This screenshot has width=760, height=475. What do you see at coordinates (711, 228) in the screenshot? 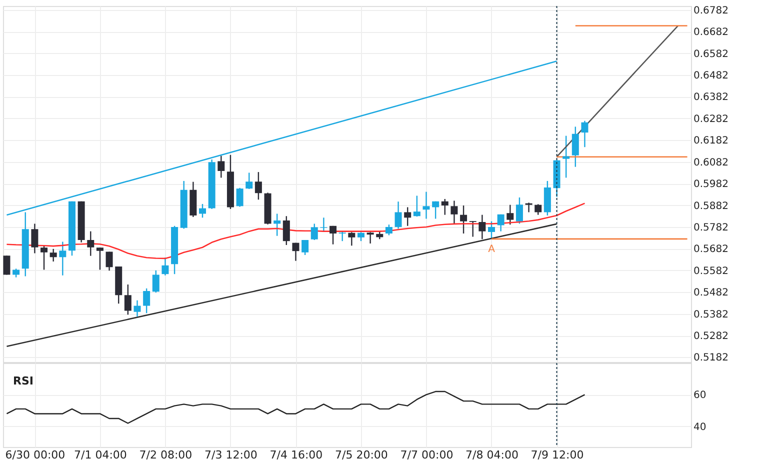
I see `y-tick-label: 0.5782` at bounding box center [711, 228].